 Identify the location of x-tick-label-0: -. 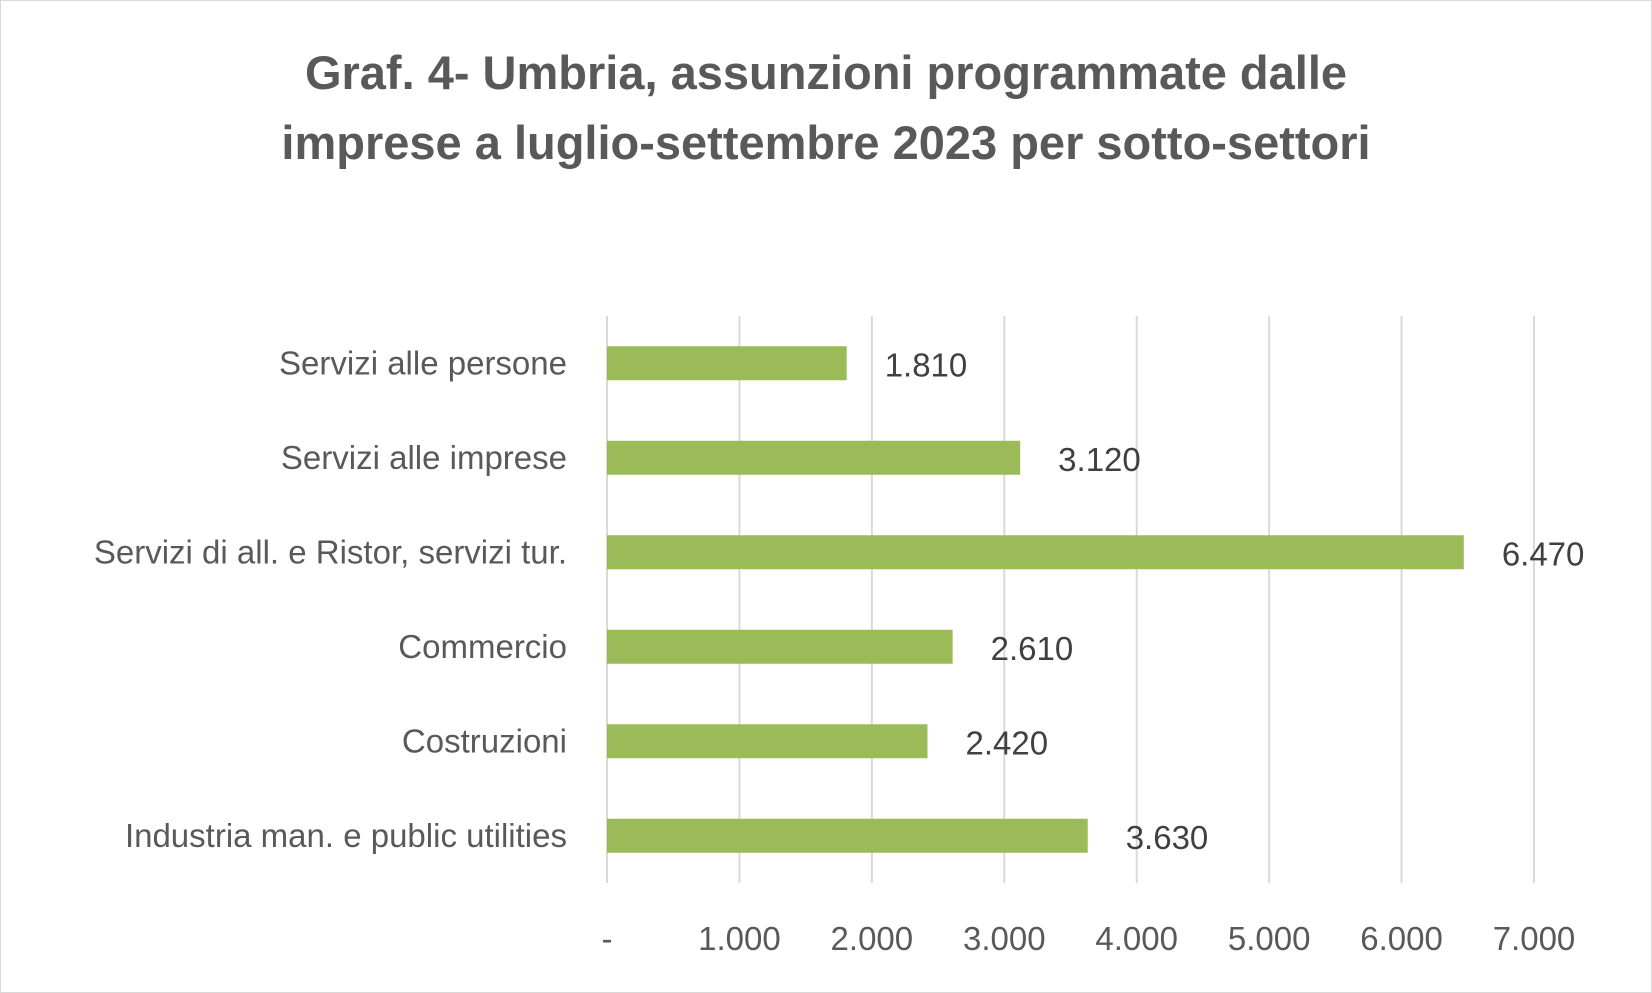
(607, 938).